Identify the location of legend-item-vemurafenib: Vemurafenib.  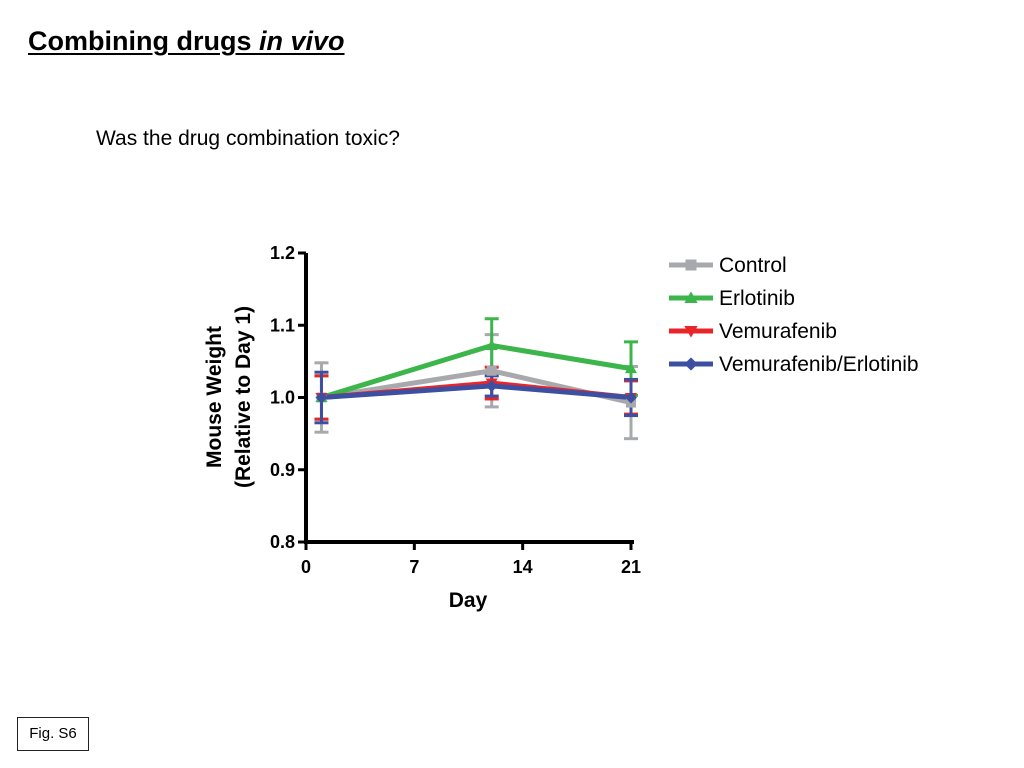
(753, 331).